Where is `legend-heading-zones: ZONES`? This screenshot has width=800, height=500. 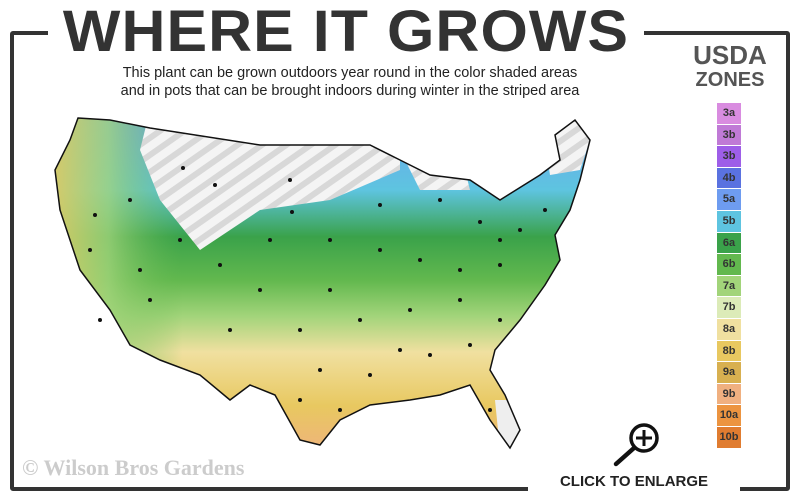
legend-heading-zones: ZONES is located at coordinates (730, 80).